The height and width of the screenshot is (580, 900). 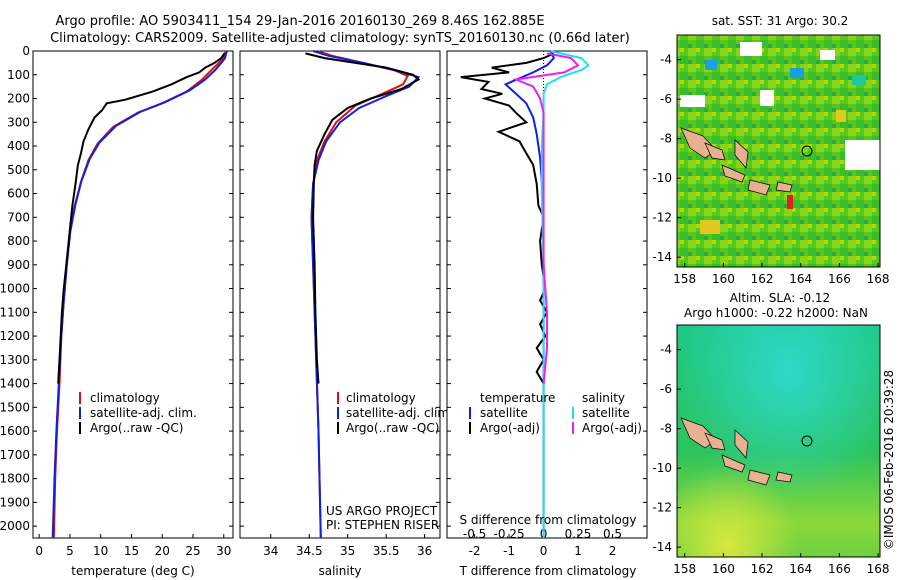 I want to click on sst-lon-label: 168, so click(x=878, y=279).